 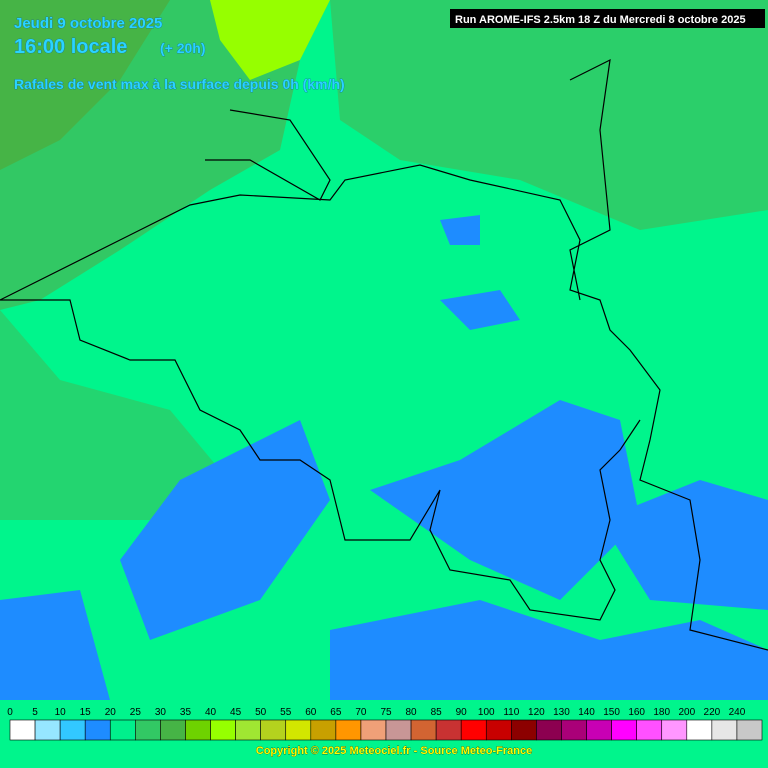 I want to click on legend-label: 80, so click(x=412, y=712).